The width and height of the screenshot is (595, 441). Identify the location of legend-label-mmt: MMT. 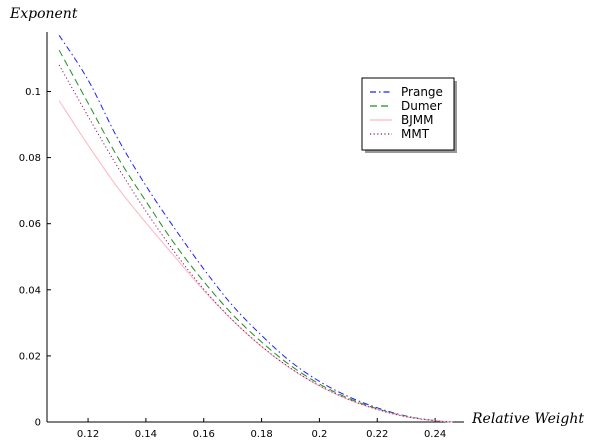
(415, 134).